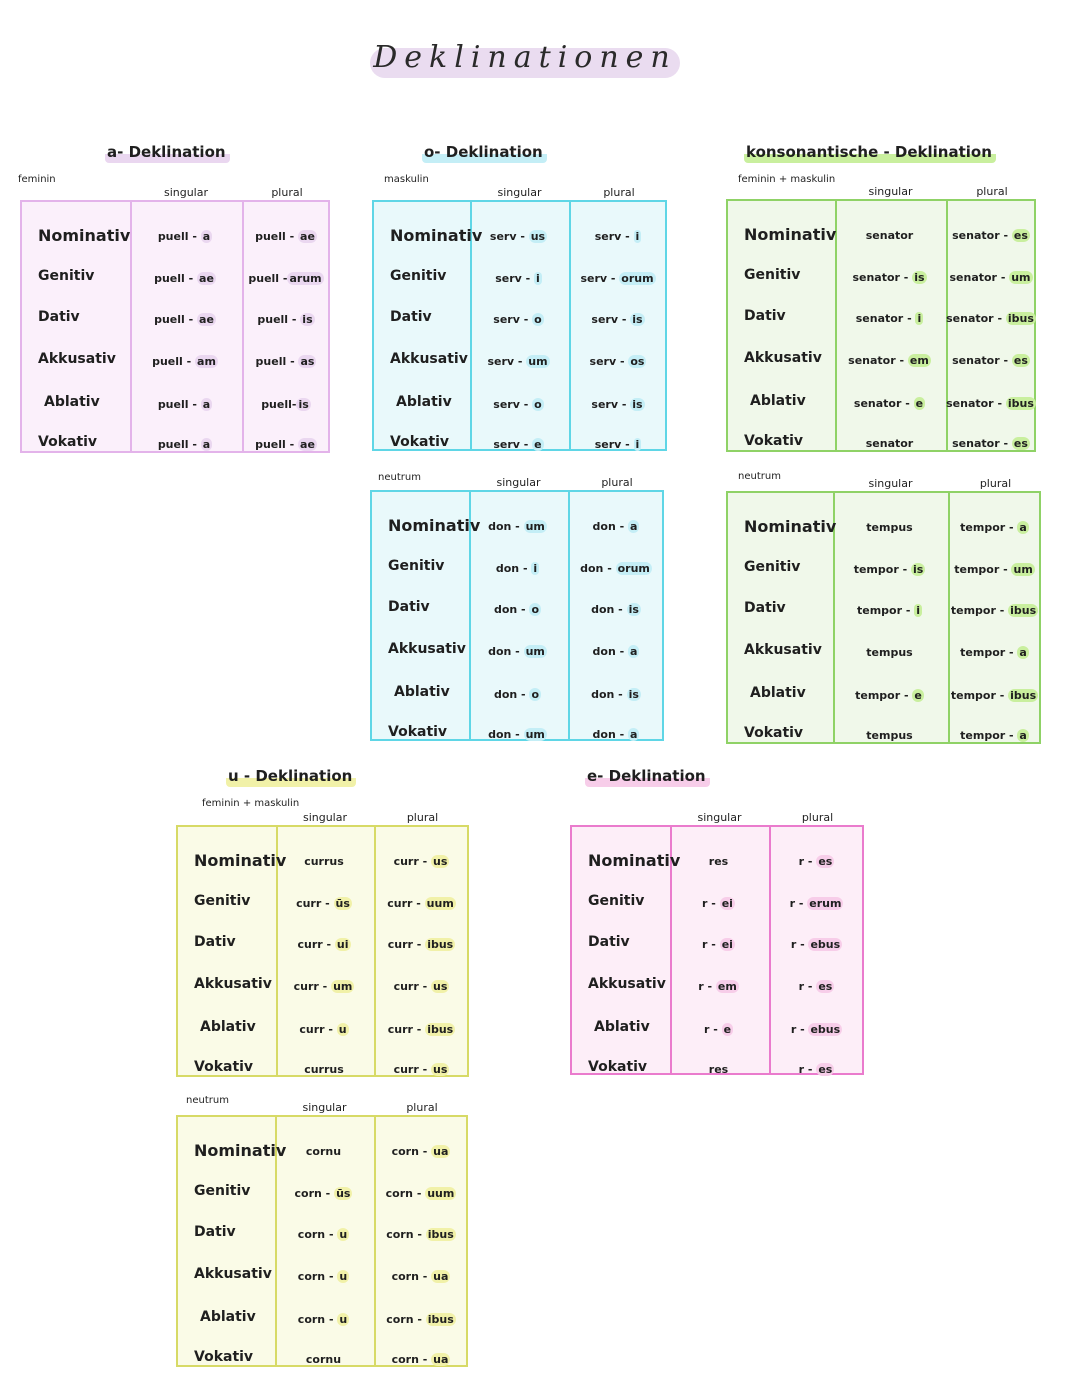  What do you see at coordinates (616, 609) in the screenshot?
I see `plural-form: don - is` at bounding box center [616, 609].